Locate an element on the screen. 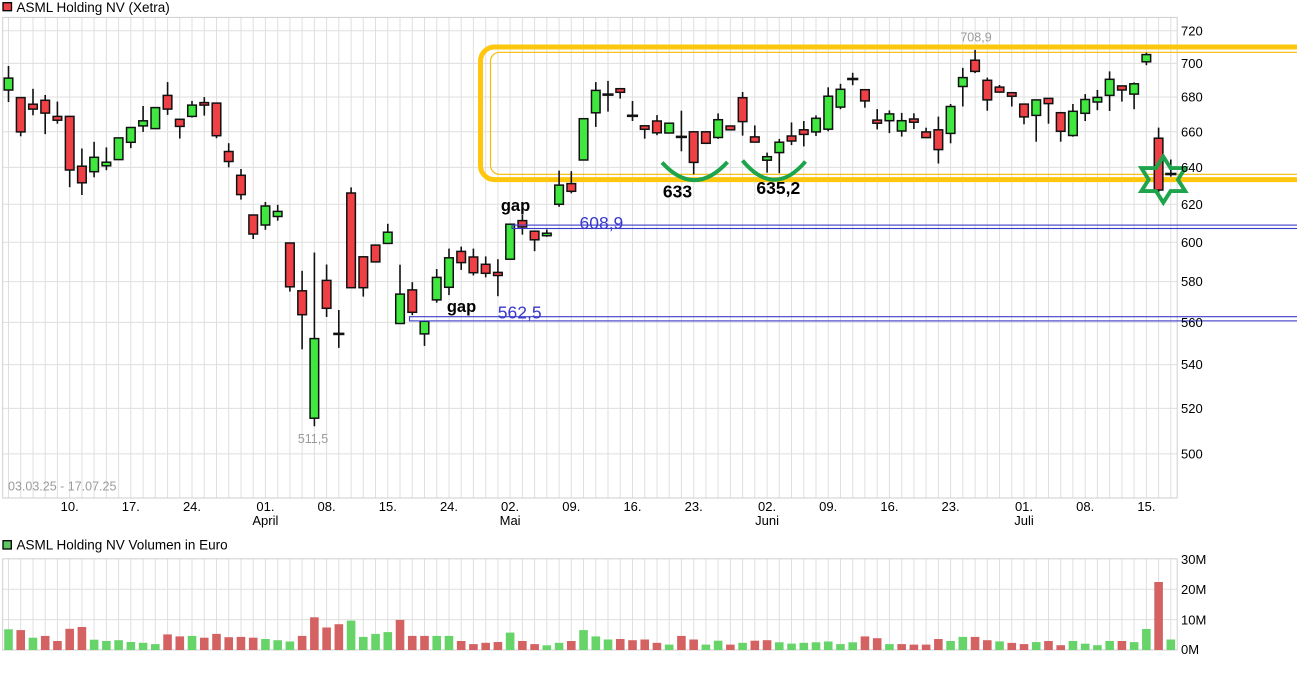  svg-text: 17. is located at coordinates (131, 506).